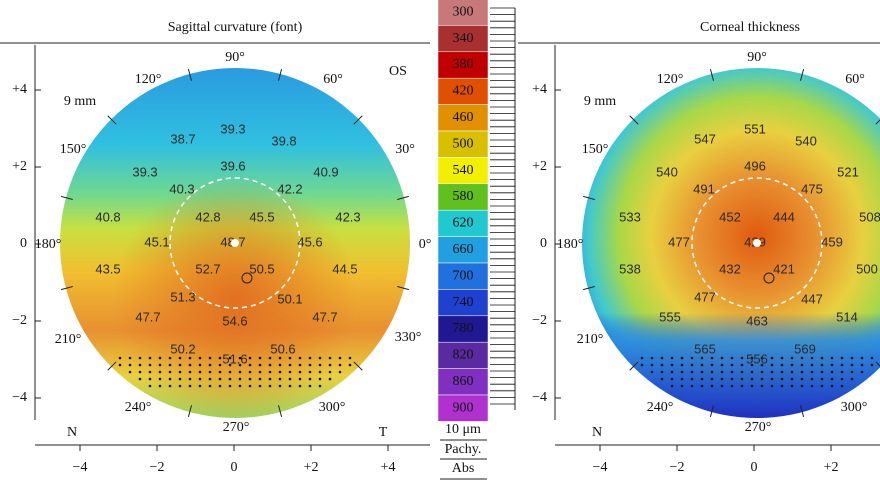  I want to click on map-value: 565, so click(705, 348).